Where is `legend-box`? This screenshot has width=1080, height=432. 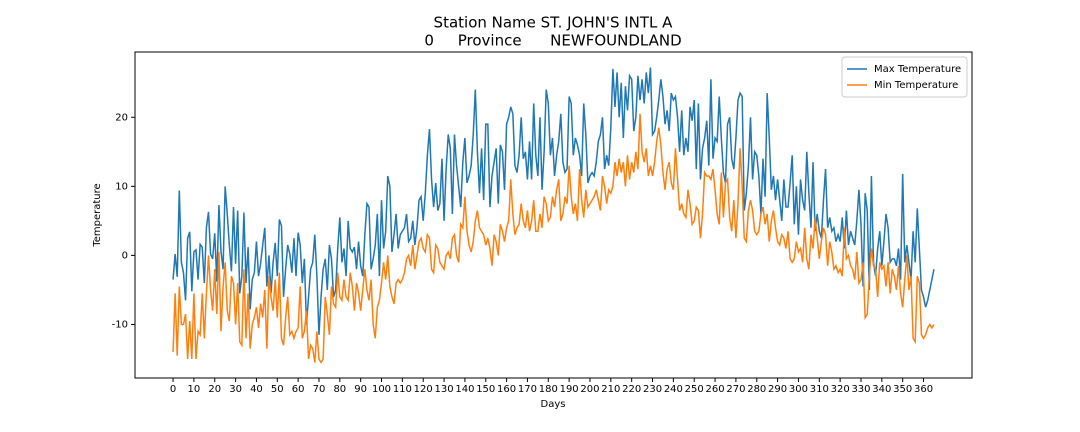 legend-box is located at coordinates (904, 77).